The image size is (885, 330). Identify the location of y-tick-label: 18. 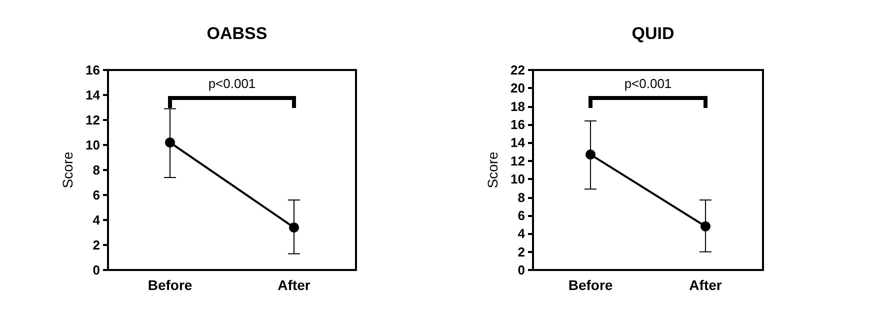
(517, 106).